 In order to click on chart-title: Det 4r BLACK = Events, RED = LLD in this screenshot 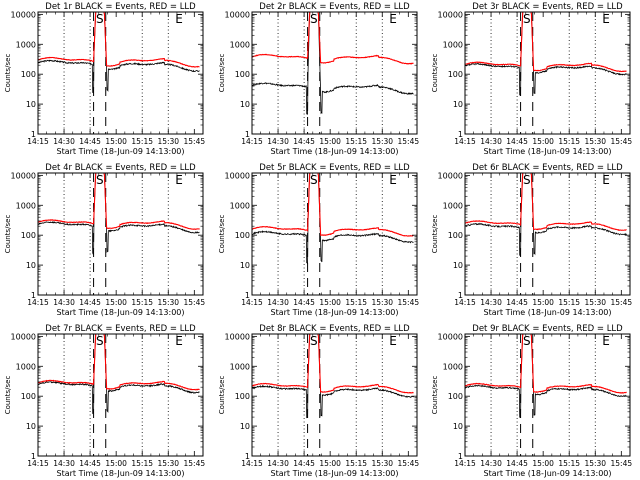, I will do `click(120, 168)`.